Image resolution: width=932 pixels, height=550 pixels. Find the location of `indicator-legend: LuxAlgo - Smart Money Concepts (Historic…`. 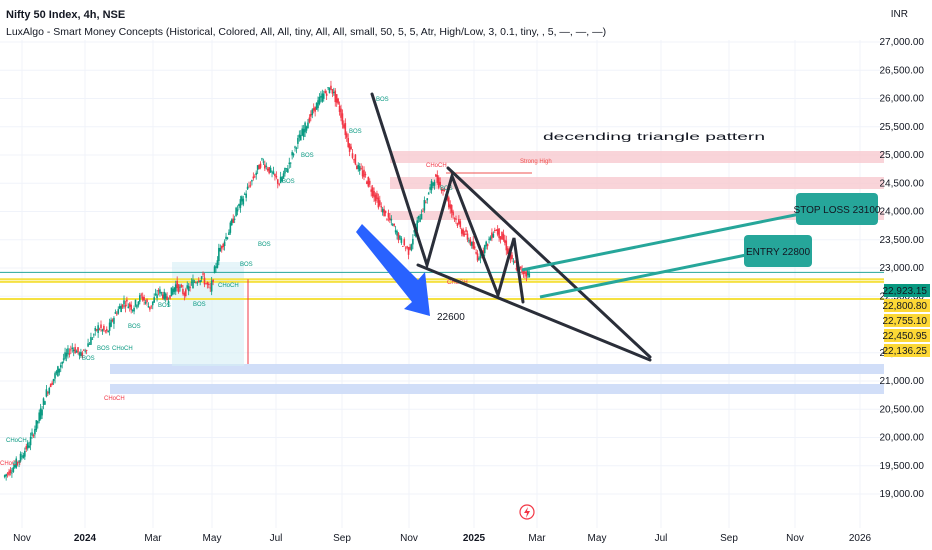

indicator-legend: LuxAlgo - Smart Money Concepts (Historic… is located at coordinates (306, 32).